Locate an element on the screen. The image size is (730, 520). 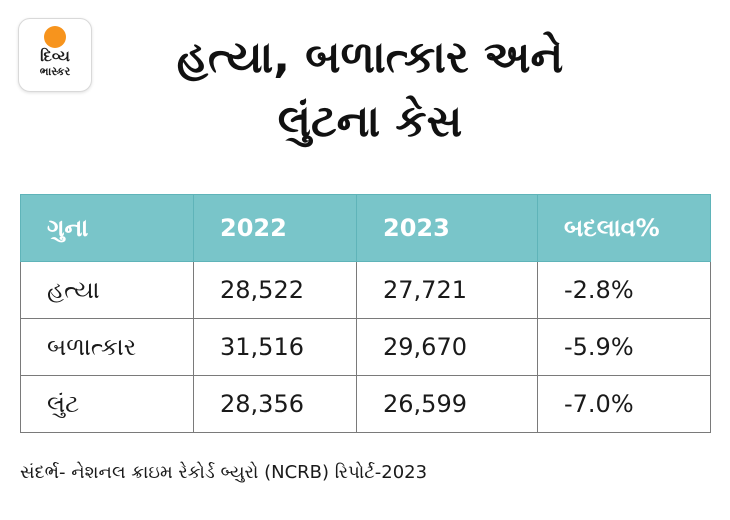
cell-crime: બળાત્કાર is located at coordinates (107, 347).